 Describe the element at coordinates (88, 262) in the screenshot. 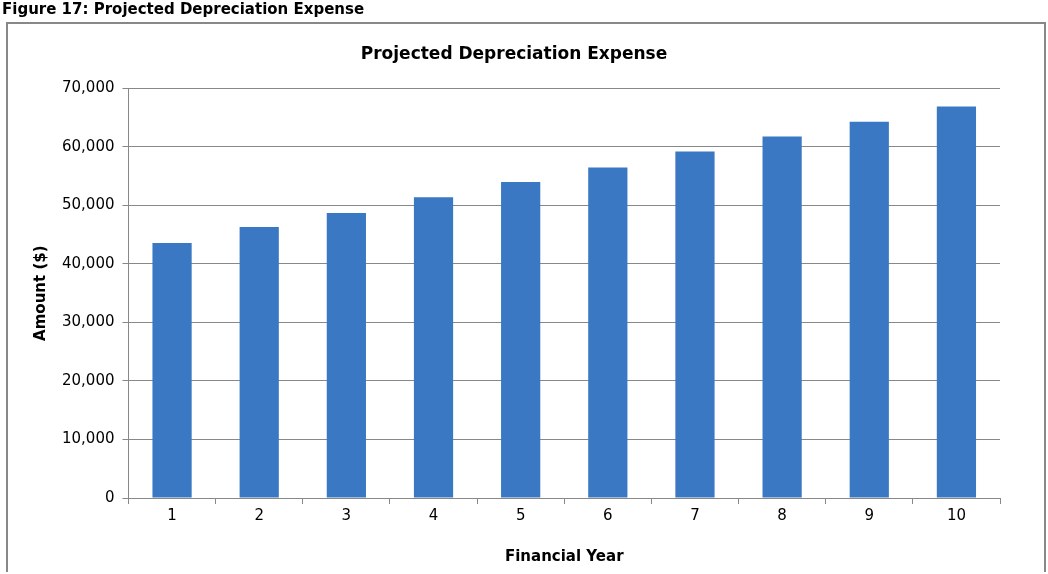

I see `y-tick-label: 40,000` at that location.